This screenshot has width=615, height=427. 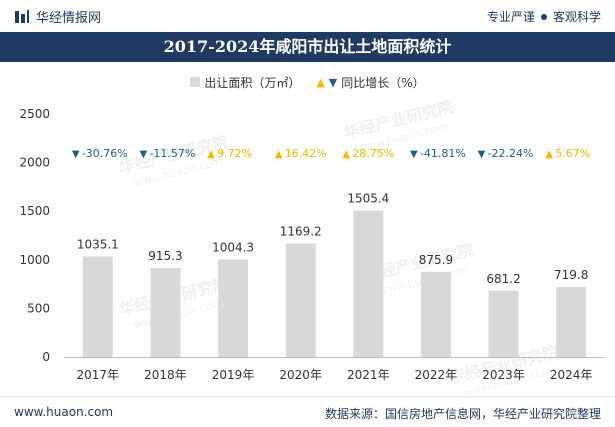 I want to click on growth-label: ▲ 16.42%, so click(x=301, y=153).